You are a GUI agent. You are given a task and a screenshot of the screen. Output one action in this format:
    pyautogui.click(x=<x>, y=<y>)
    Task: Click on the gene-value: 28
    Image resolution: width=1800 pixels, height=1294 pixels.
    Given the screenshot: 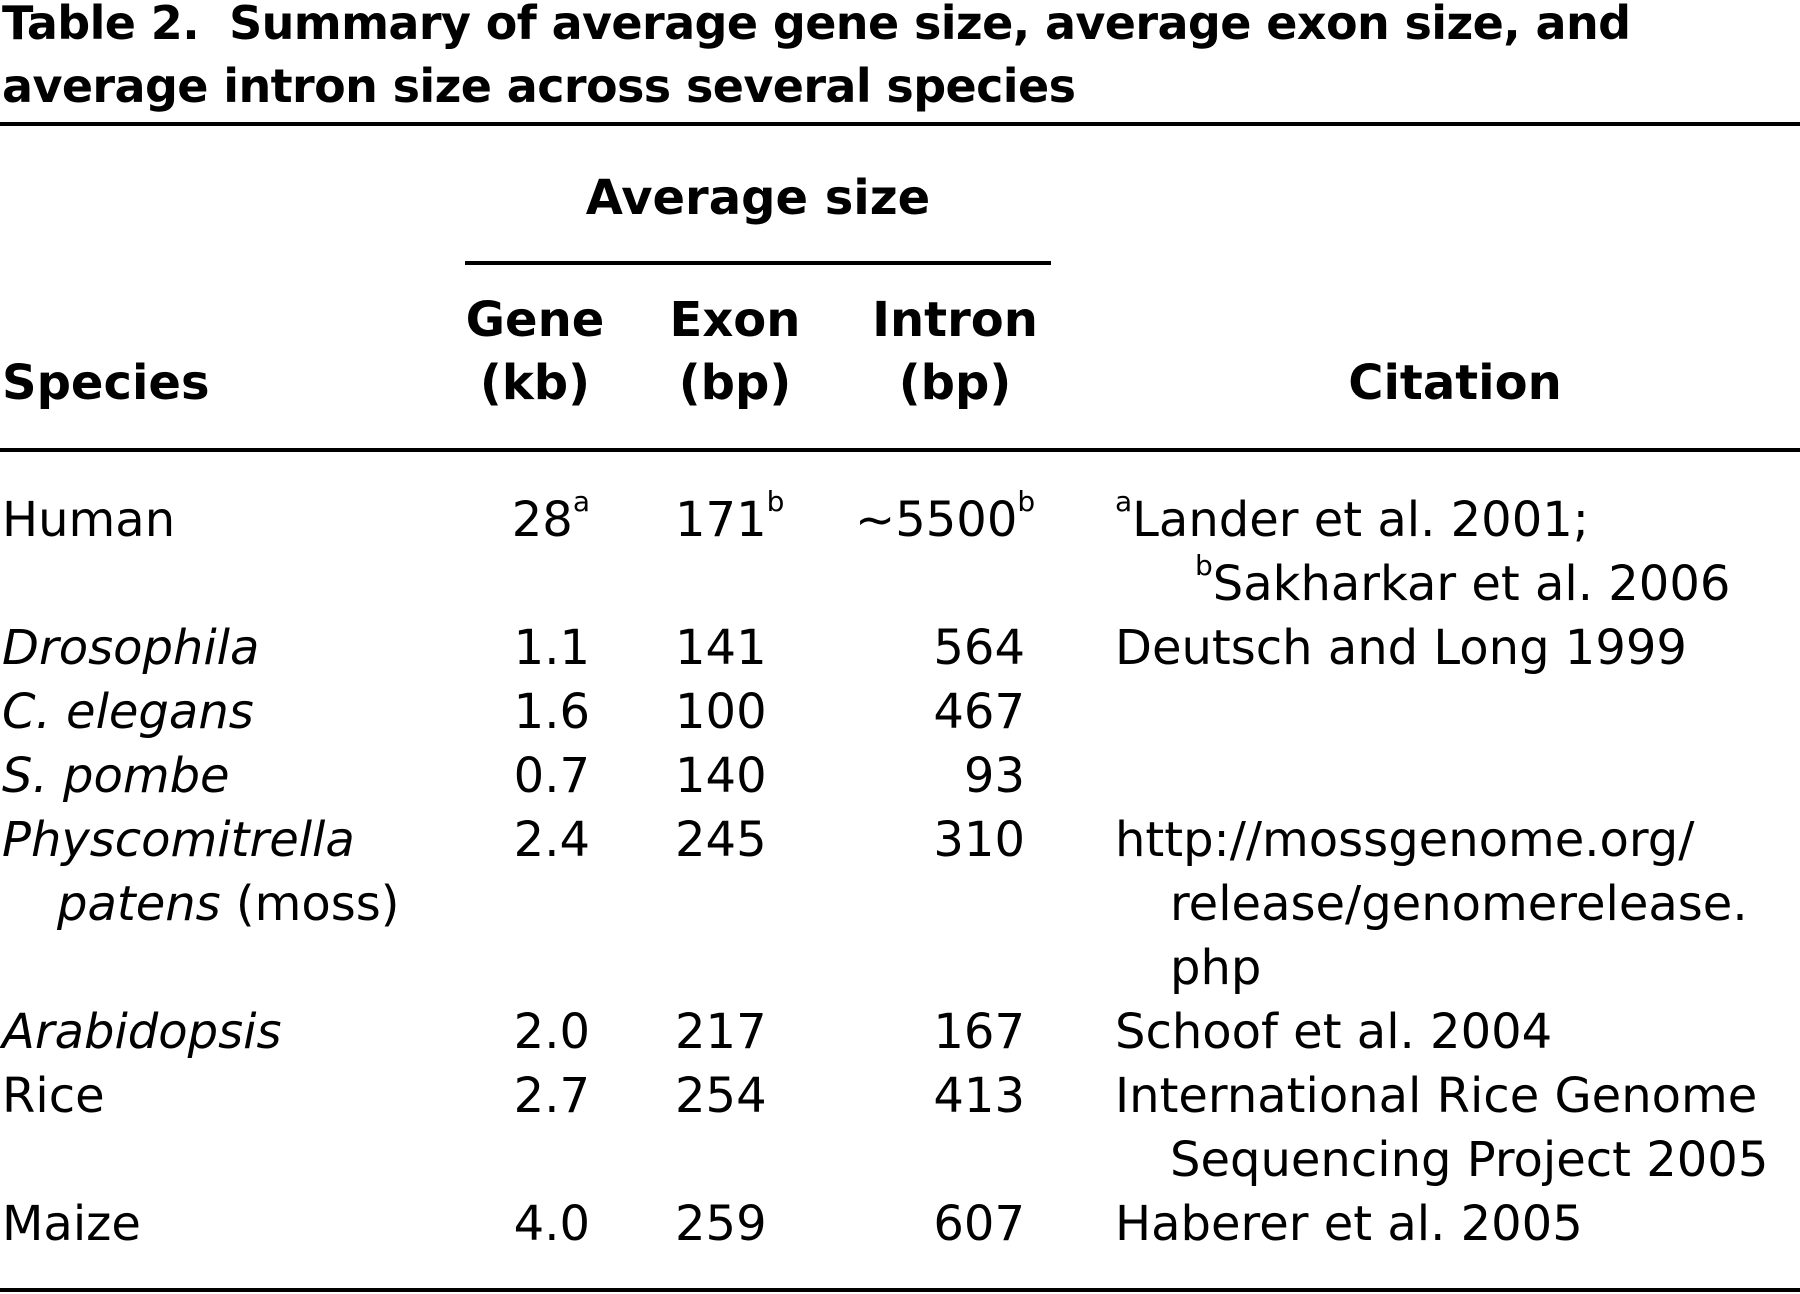 What is the action you would take?
    pyautogui.click(x=542, y=520)
    